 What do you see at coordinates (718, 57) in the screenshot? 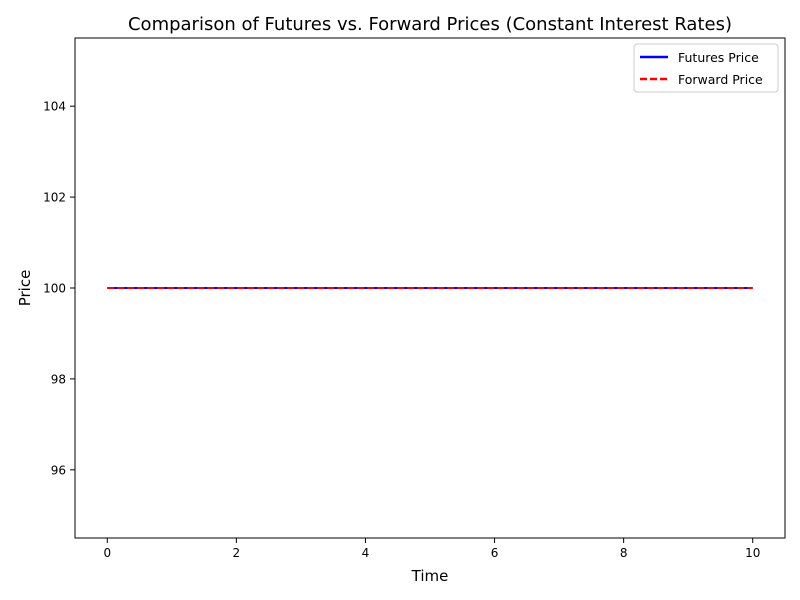
I see `legend-label-futures: Futures Price` at bounding box center [718, 57].